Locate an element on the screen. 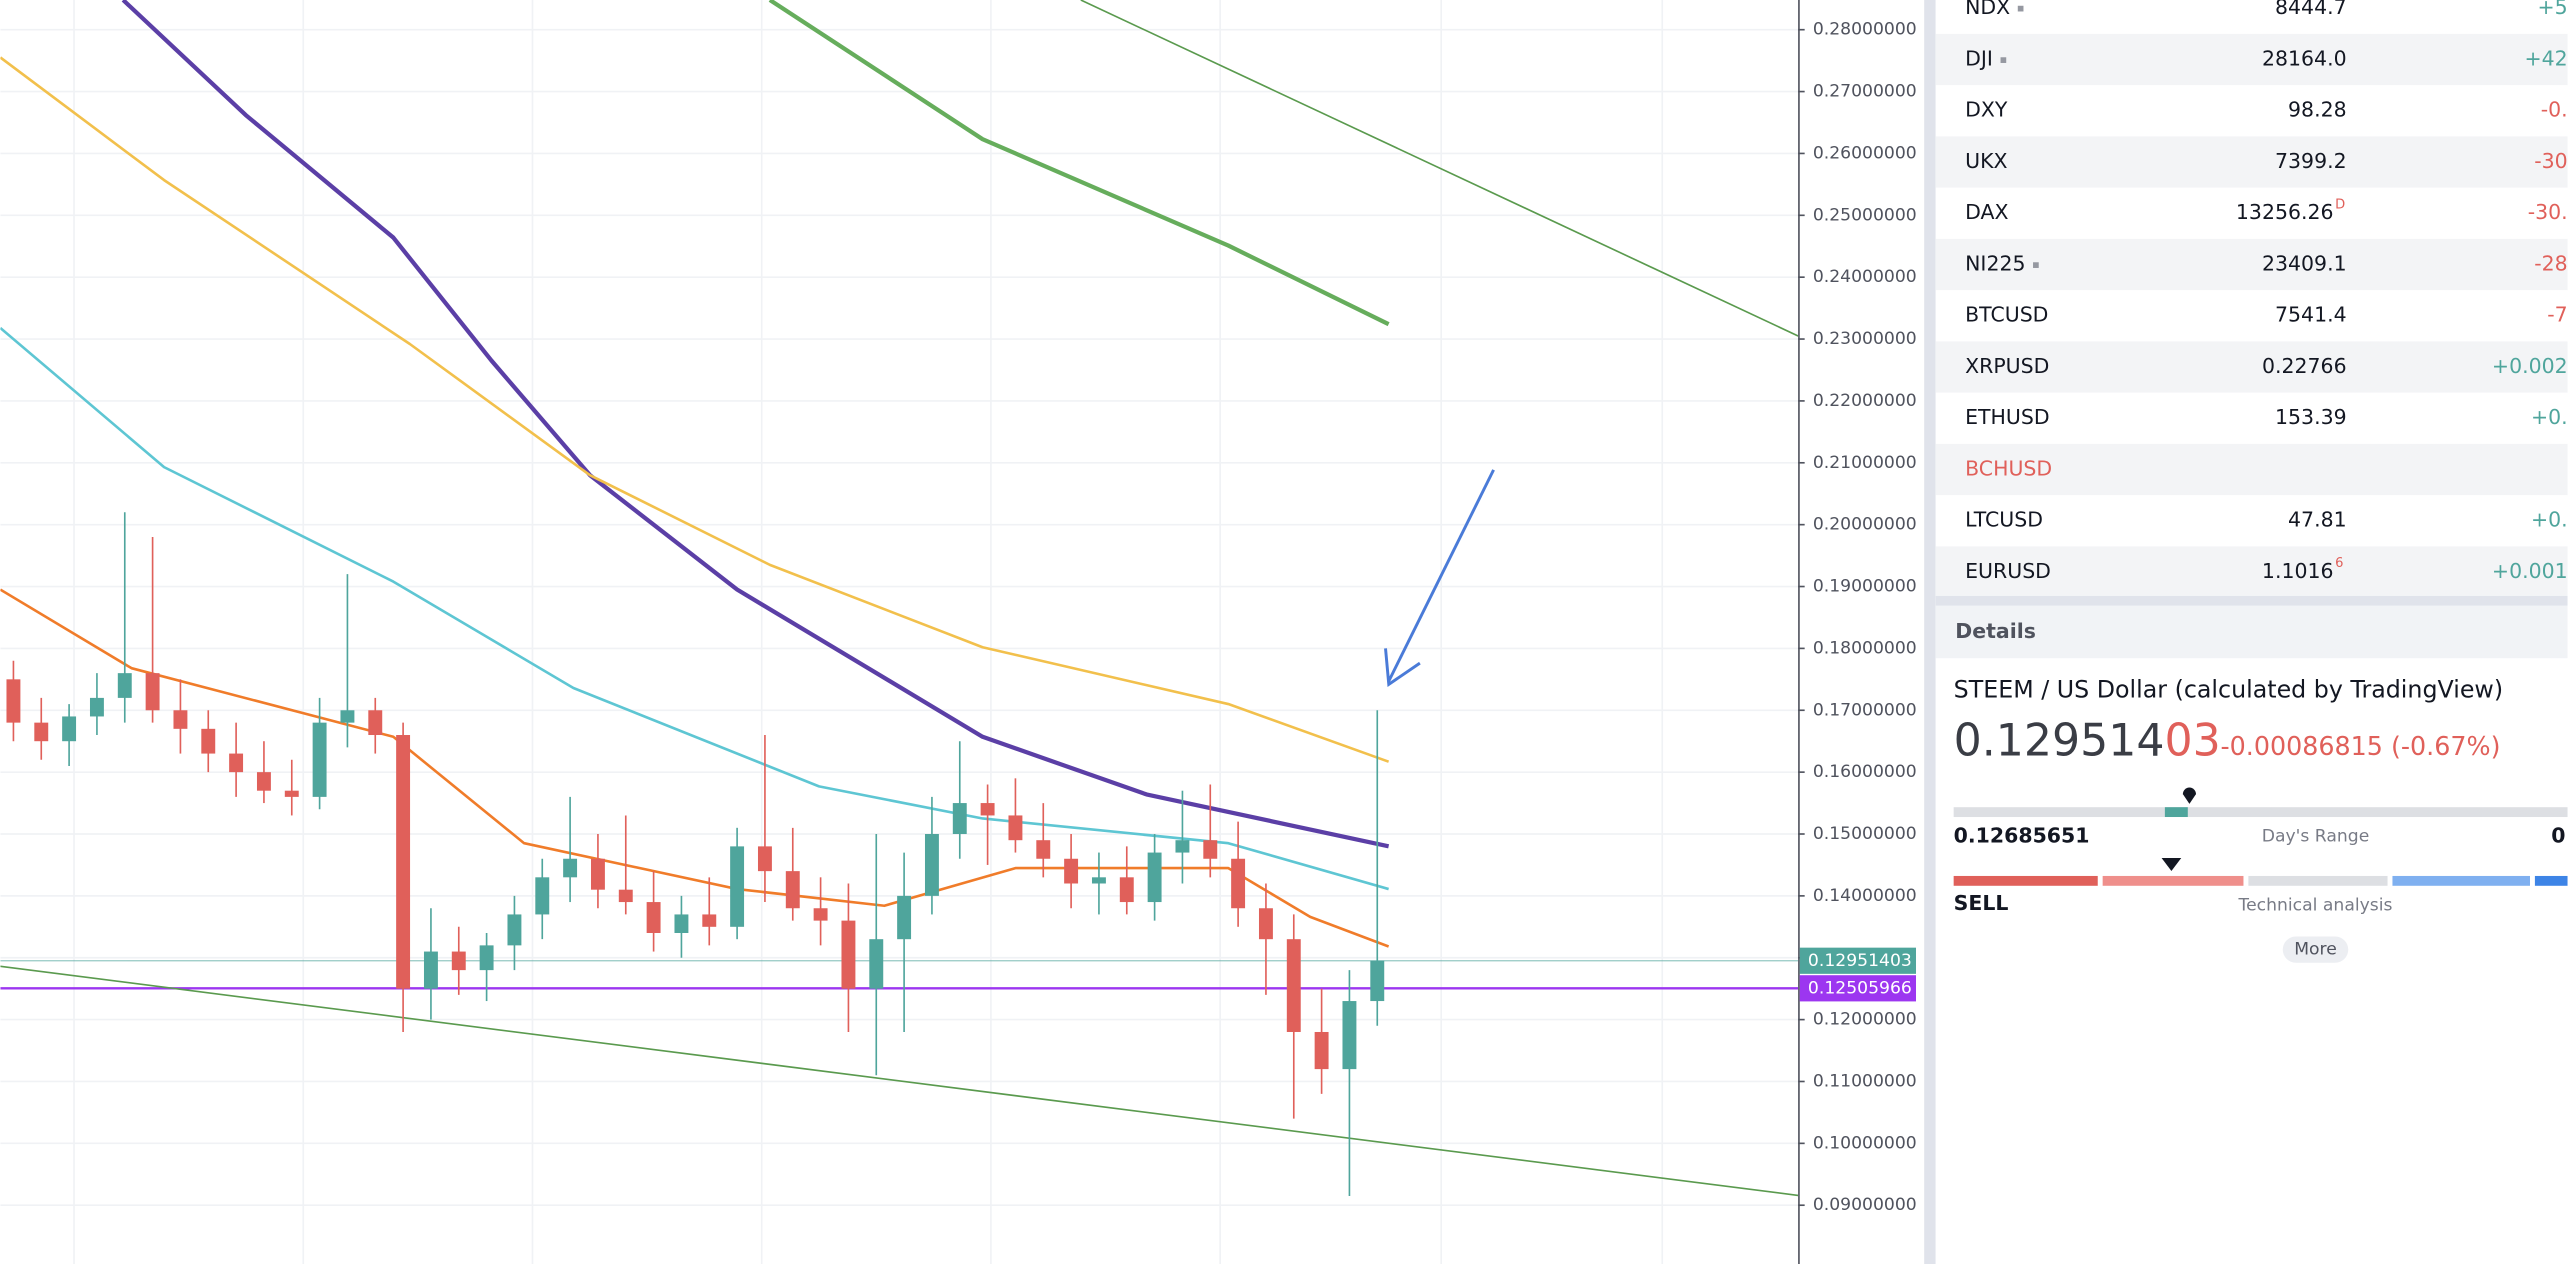  price-tail: 03 is located at coordinates (2193, 740).